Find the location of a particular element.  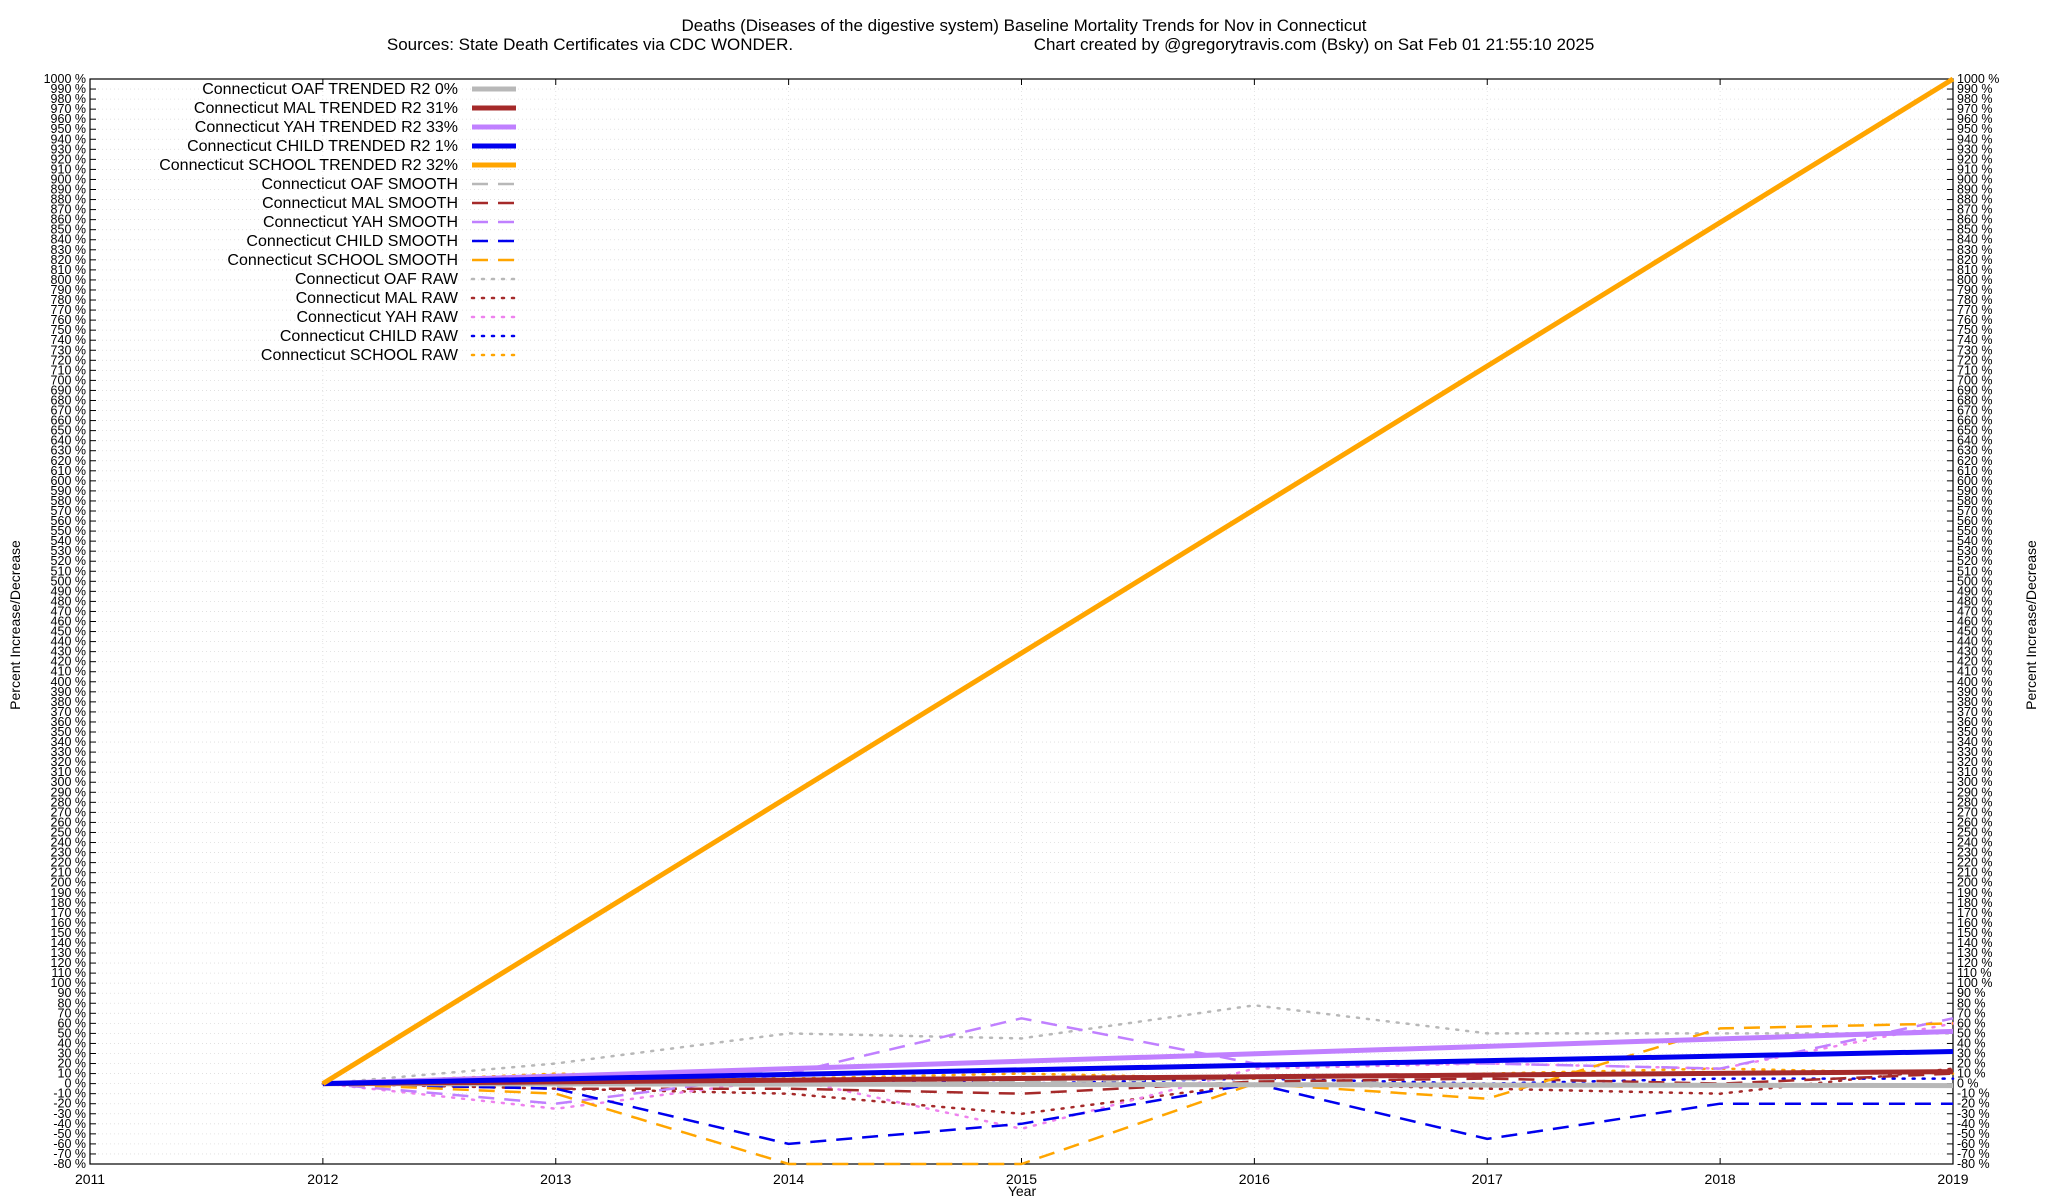

y-tick-label-left: -30 % is located at coordinates (69, 1114).